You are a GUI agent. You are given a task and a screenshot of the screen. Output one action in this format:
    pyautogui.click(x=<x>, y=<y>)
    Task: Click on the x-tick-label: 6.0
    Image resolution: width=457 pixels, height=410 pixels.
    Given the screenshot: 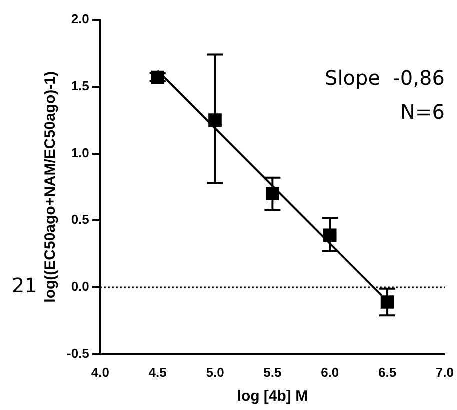 What is the action you would take?
    pyautogui.click(x=330, y=372)
    